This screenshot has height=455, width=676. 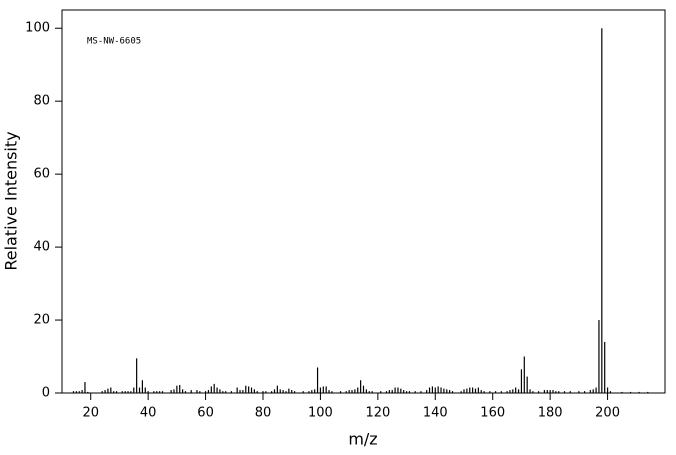 What do you see at coordinates (148, 413) in the screenshot?
I see `x-tick-label: 40` at bounding box center [148, 413].